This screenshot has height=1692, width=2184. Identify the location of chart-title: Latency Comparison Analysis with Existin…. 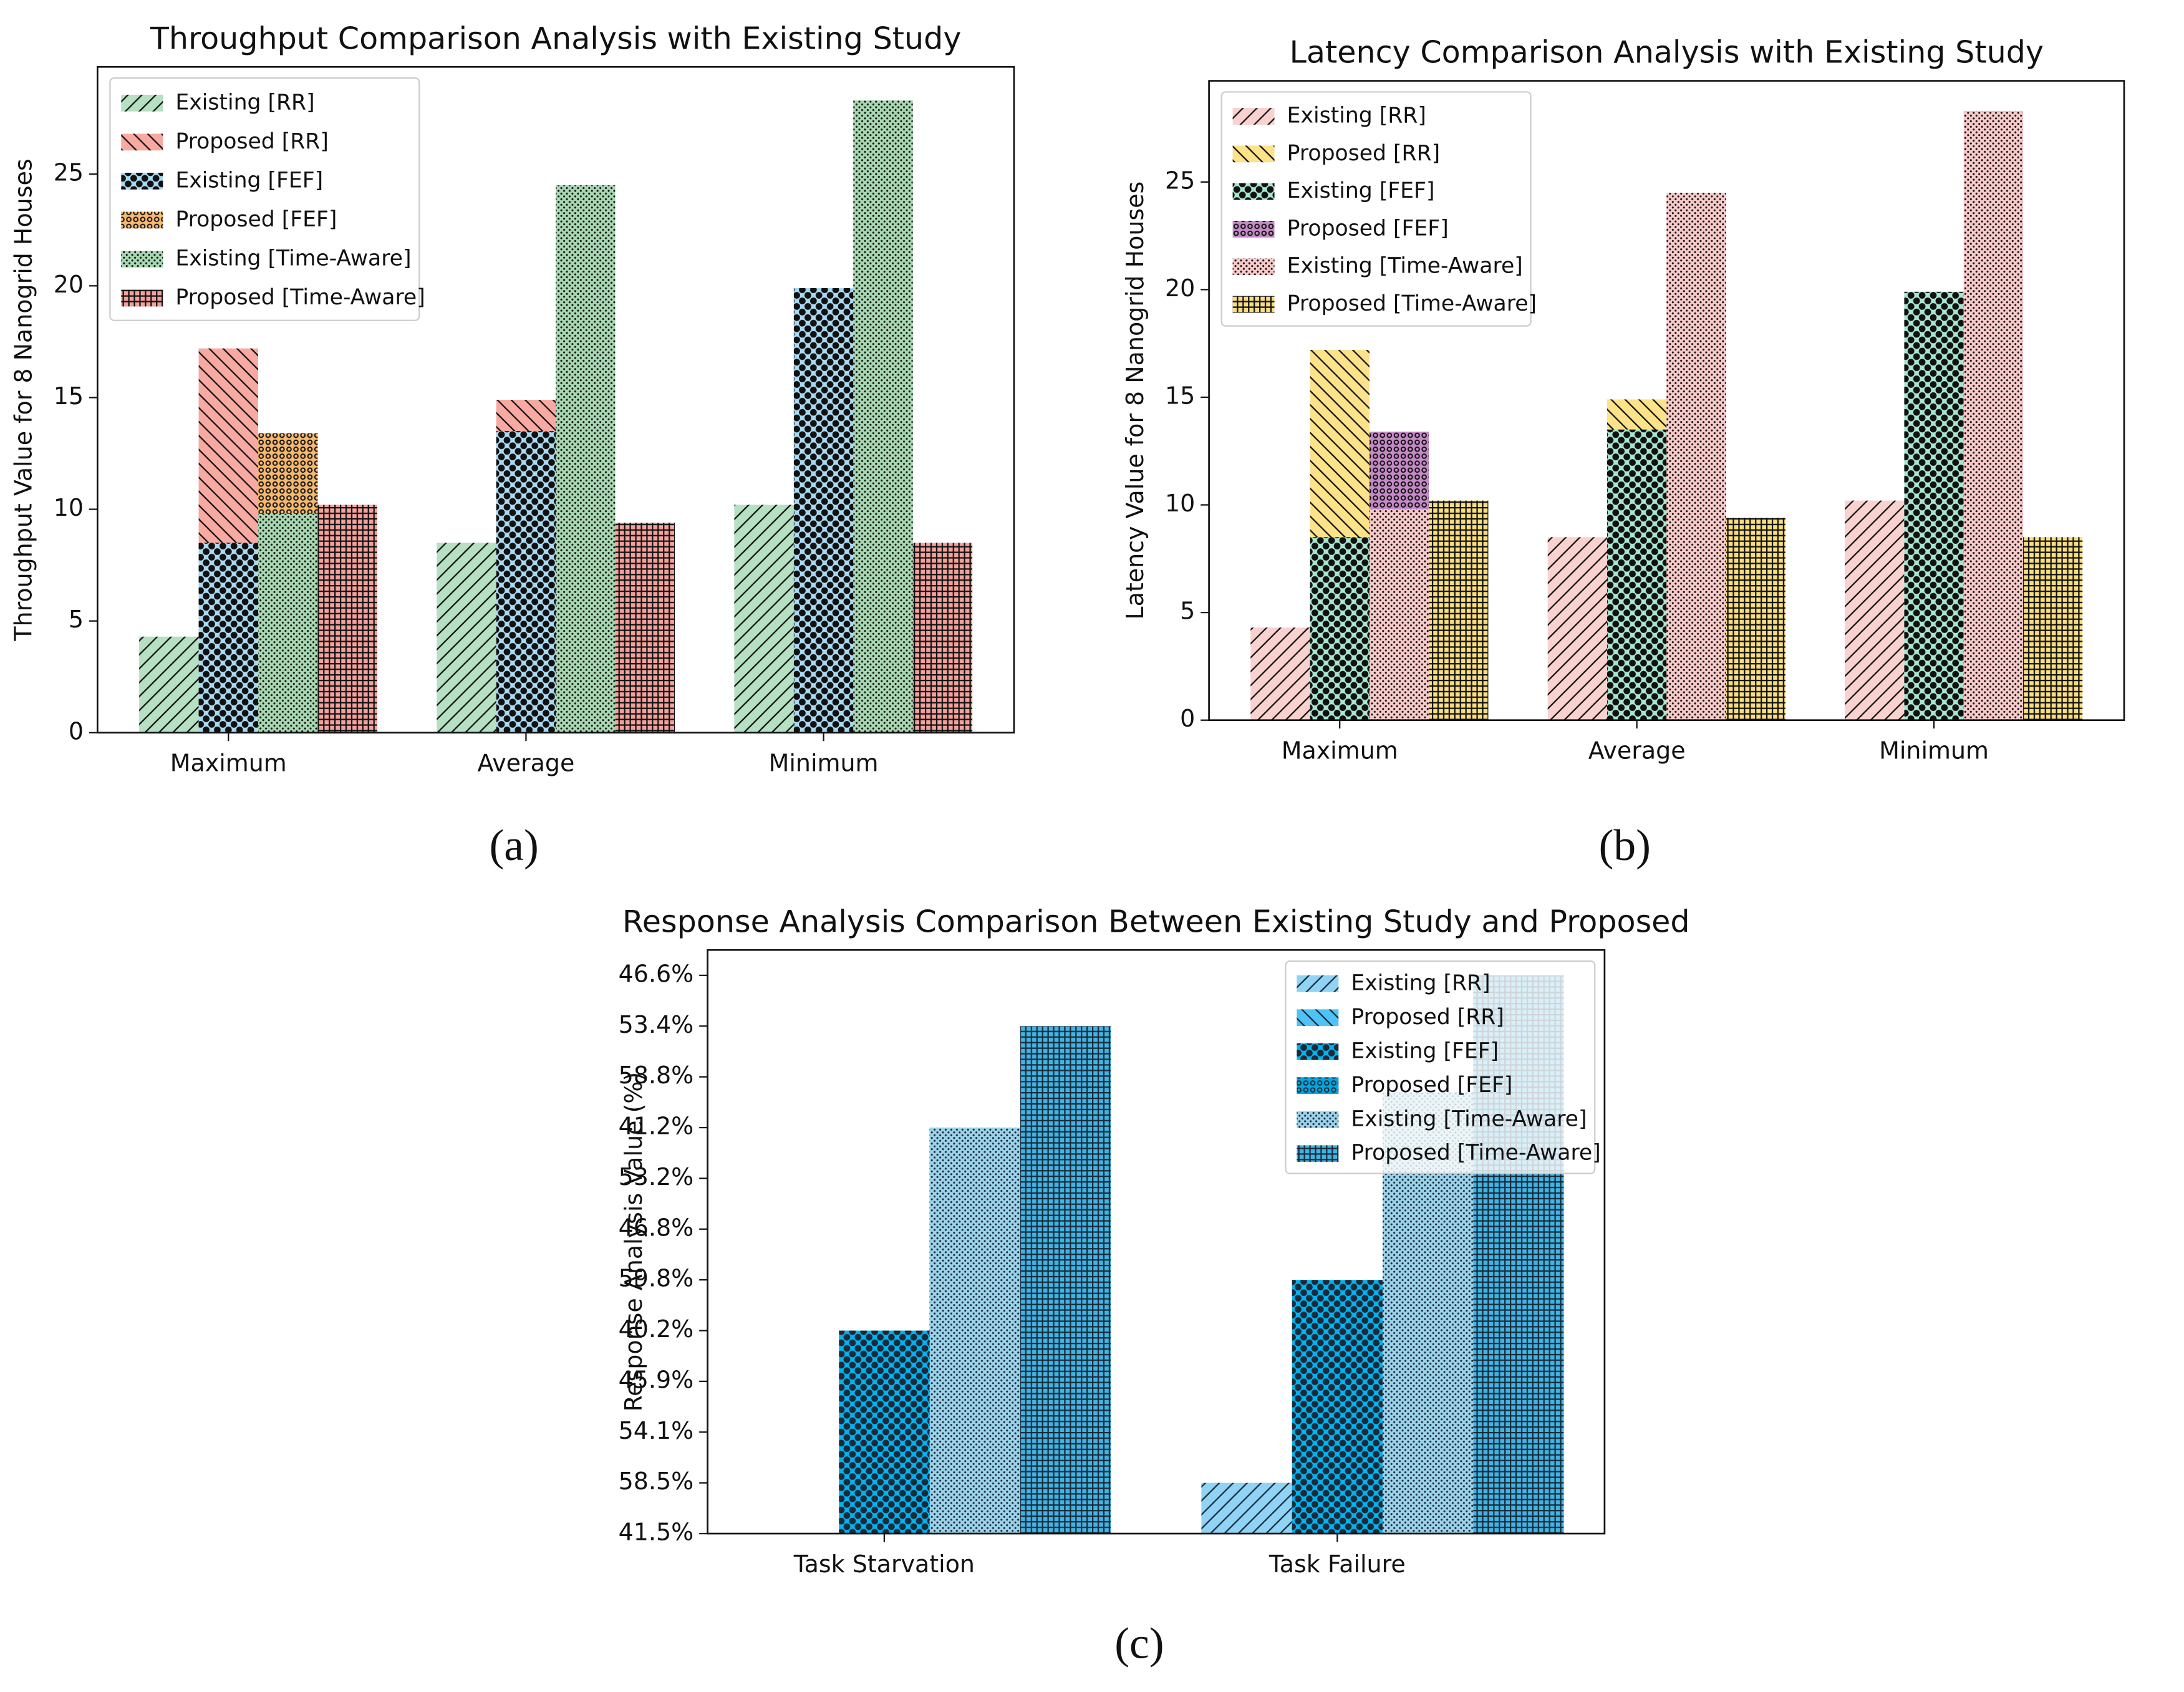
(1667, 52).